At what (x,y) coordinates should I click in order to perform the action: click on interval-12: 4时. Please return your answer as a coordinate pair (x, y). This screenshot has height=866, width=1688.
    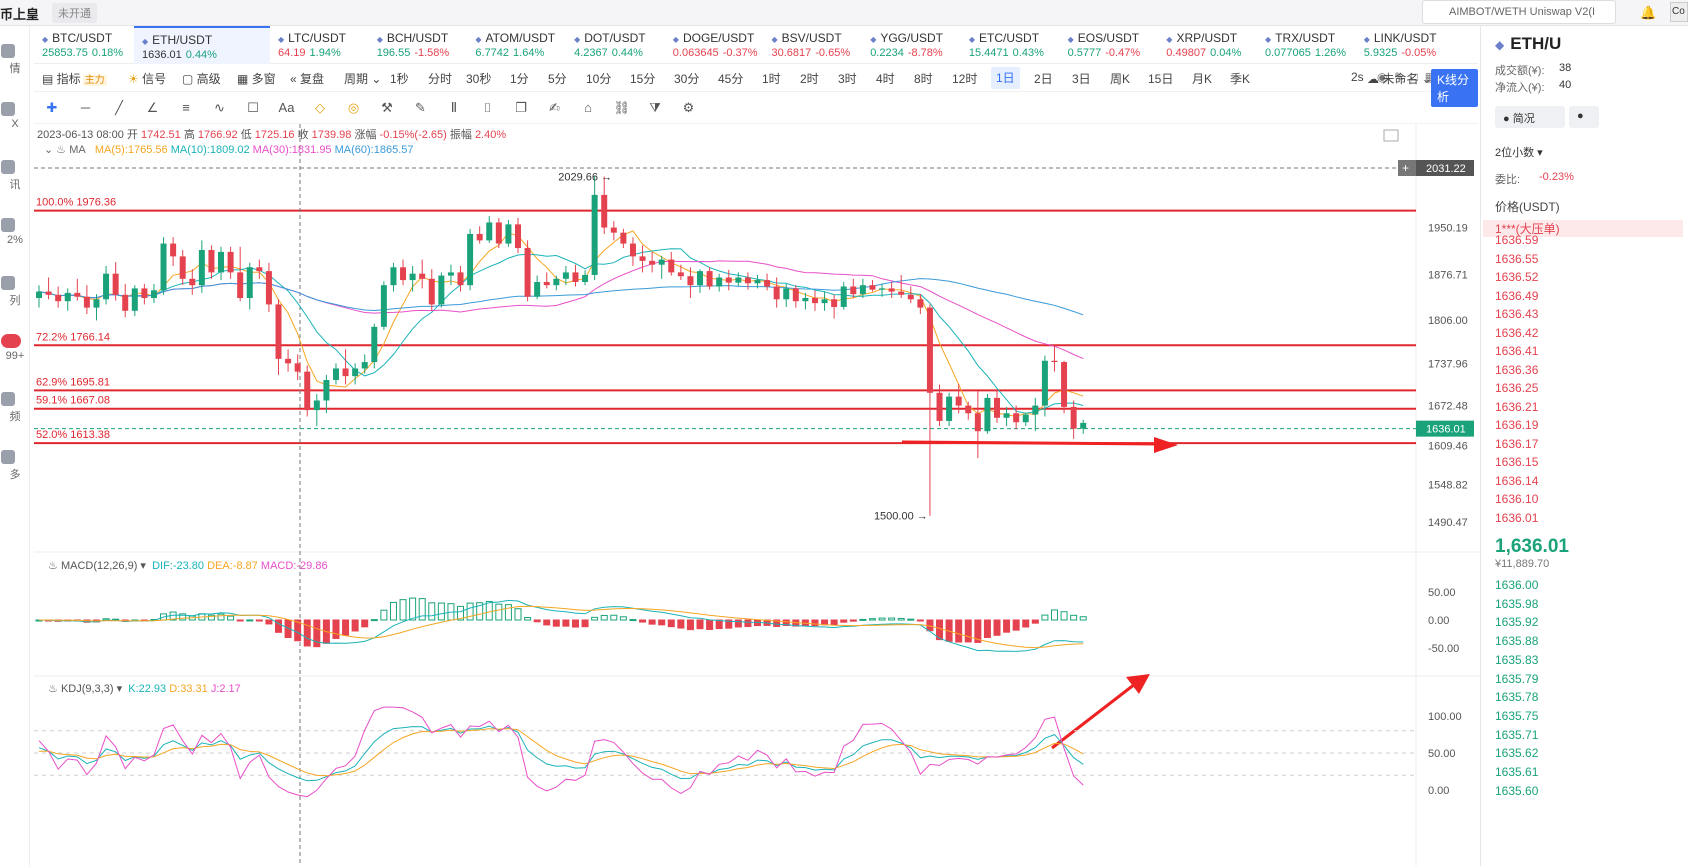
    Looking at the image, I should click on (885, 79).